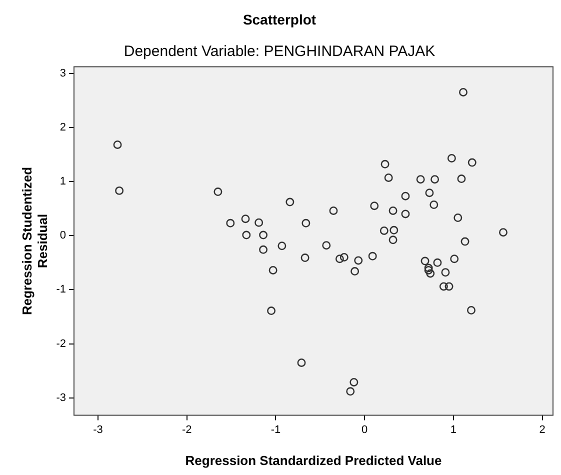 Image resolution: width=561 pixels, height=475 pixels. Describe the element at coordinates (187, 430) in the screenshot. I see `x-tick-label: -2` at that location.